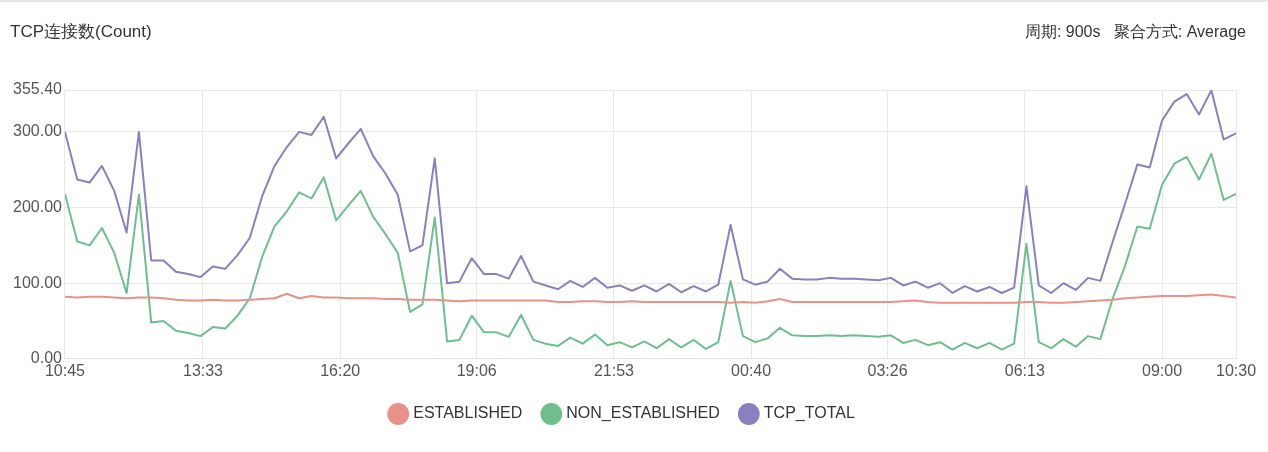 Image resolution: width=1268 pixels, height=452 pixels. What do you see at coordinates (38, 282) in the screenshot?
I see `y-tick-label: 100.00` at bounding box center [38, 282].